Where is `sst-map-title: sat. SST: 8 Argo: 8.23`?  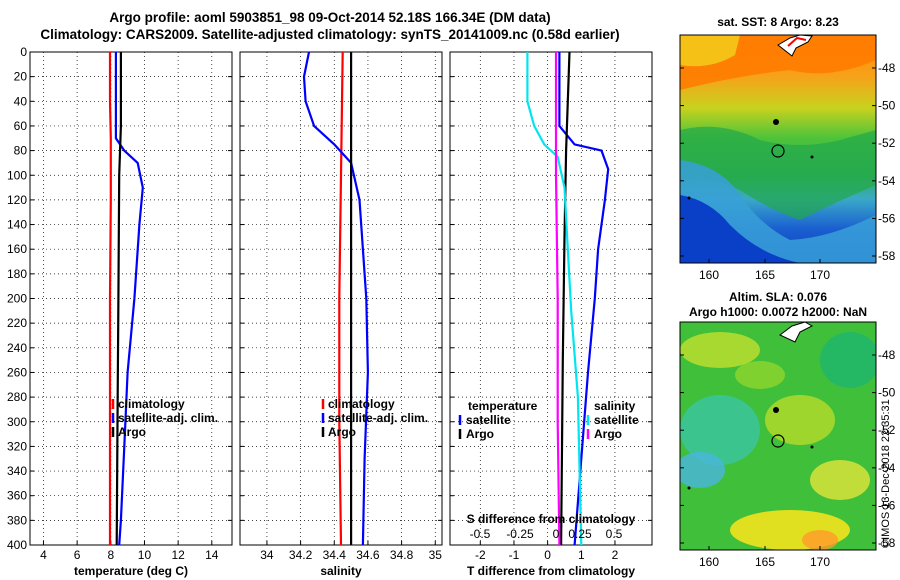 sst-map-title: sat. SST: 8 Argo: 8.23 is located at coordinates (778, 22).